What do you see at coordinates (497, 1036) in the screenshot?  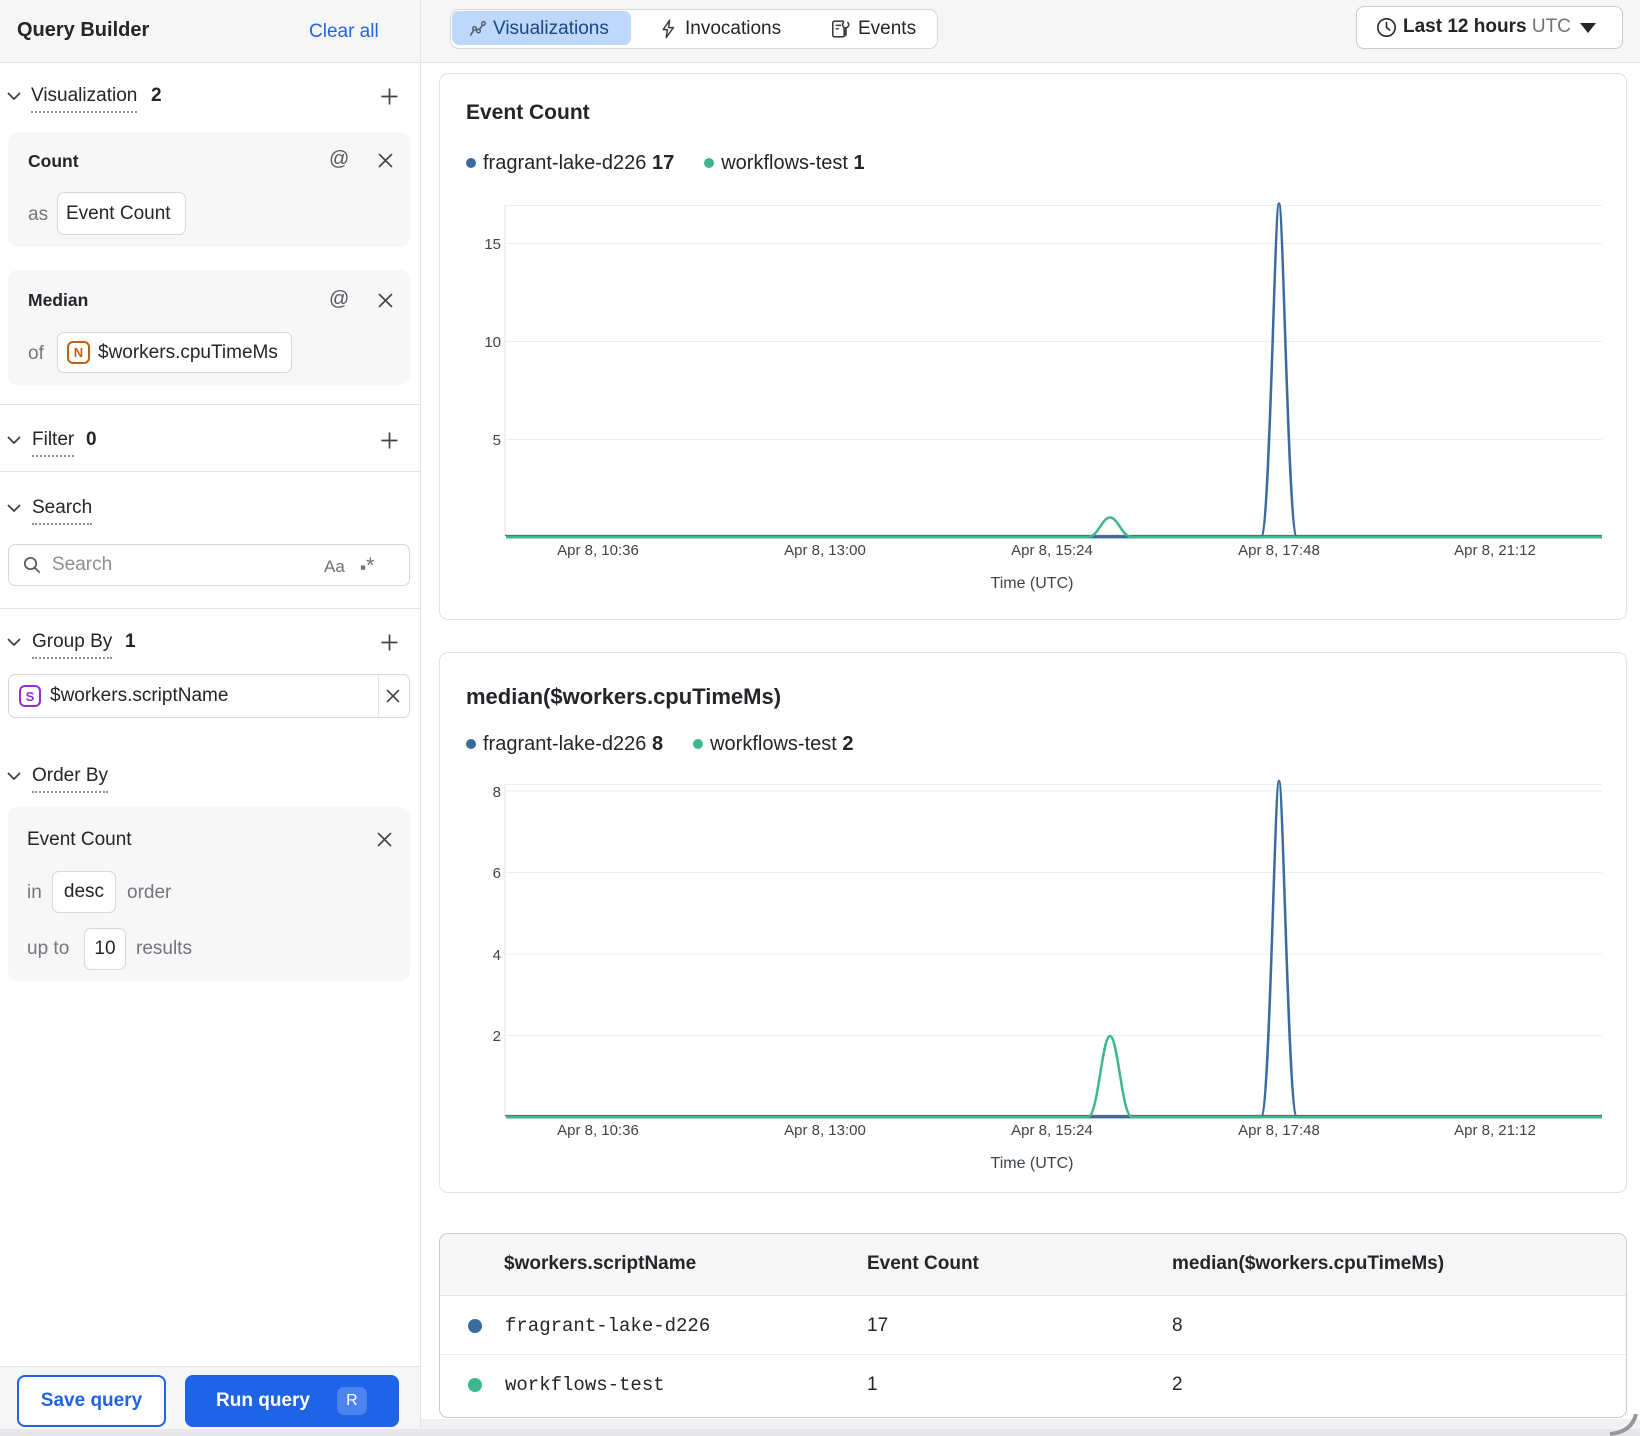 I see `svg-text: 2` at bounding box center [497, 1036].